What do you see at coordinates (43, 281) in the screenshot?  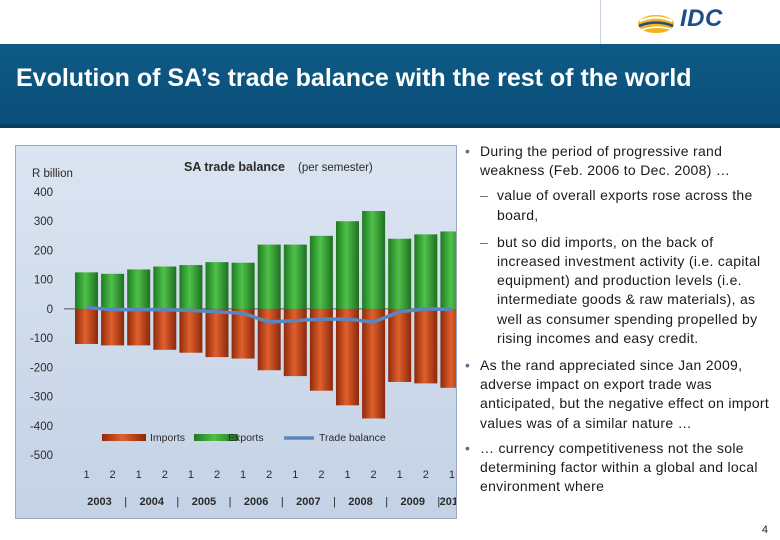 I see `y-tick-label: 100` at bounding box center [43, 281].